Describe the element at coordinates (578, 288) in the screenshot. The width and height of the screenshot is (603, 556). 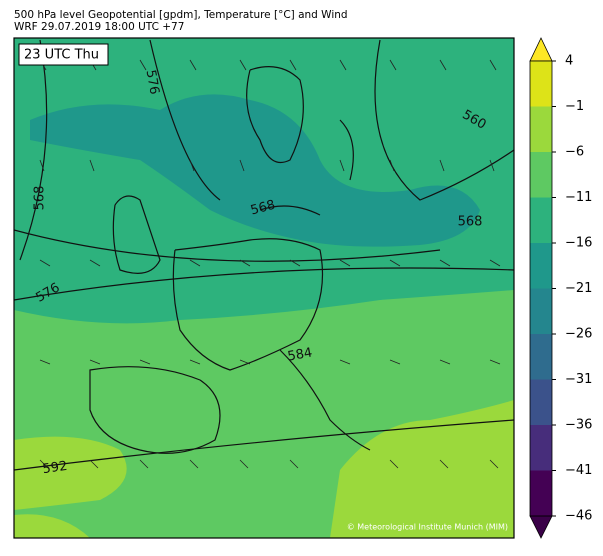
I see `colorbar-tick-label: −21` at that location.